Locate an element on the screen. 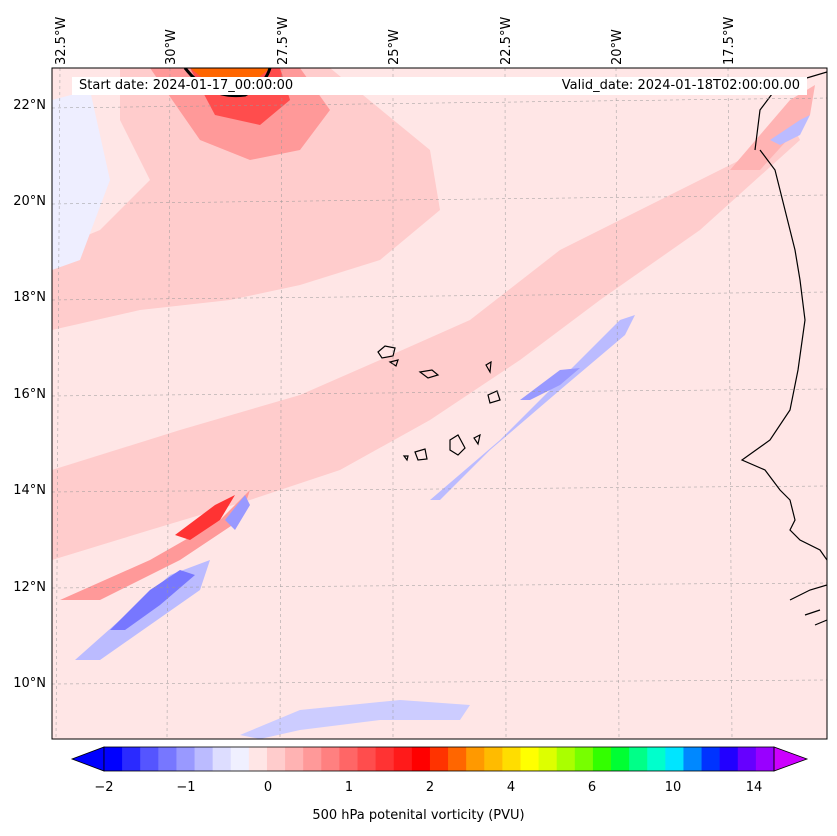 The width and height of the screenshot is (837, 836). colorbar-tick-label: 4 is located at coordinates (511, 787).